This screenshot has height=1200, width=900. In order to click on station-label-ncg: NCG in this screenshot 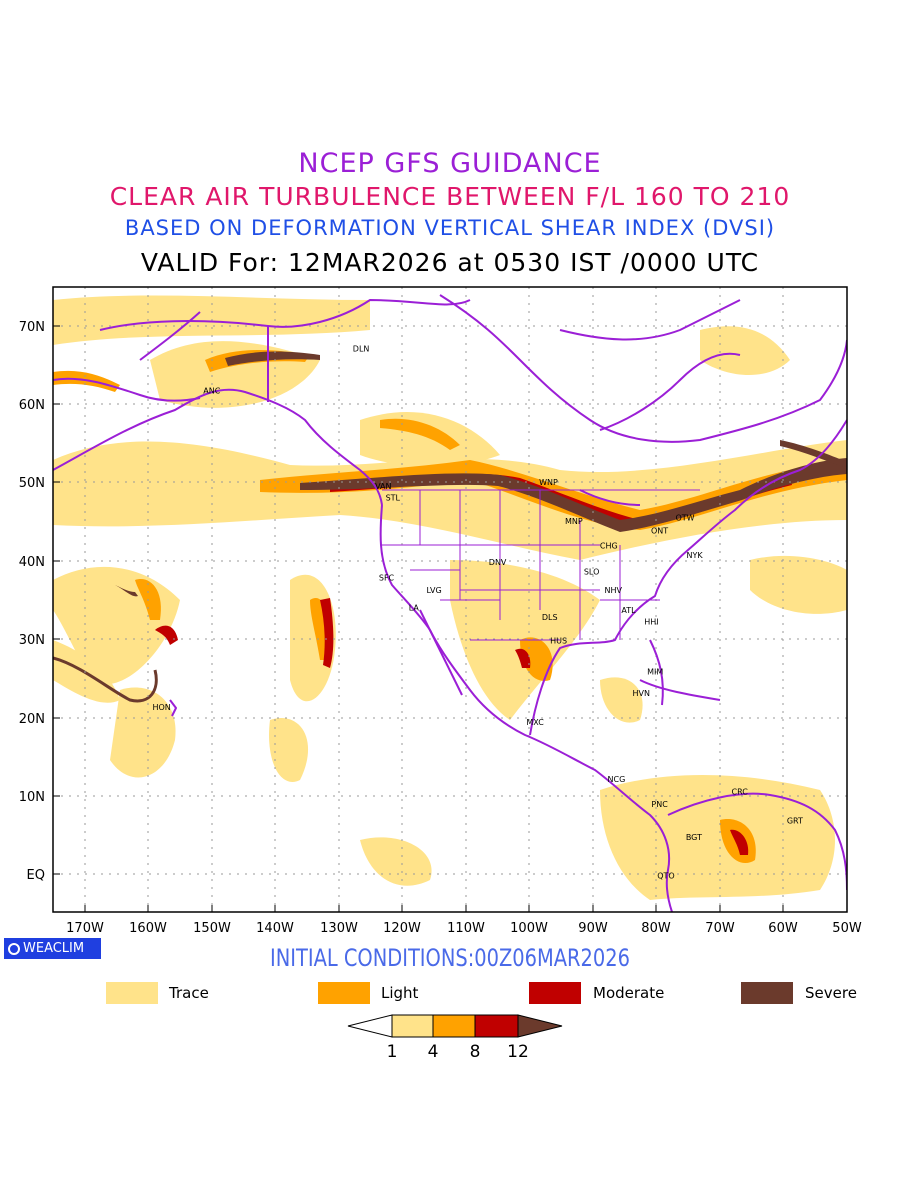, I will do `click(617, 779)`.